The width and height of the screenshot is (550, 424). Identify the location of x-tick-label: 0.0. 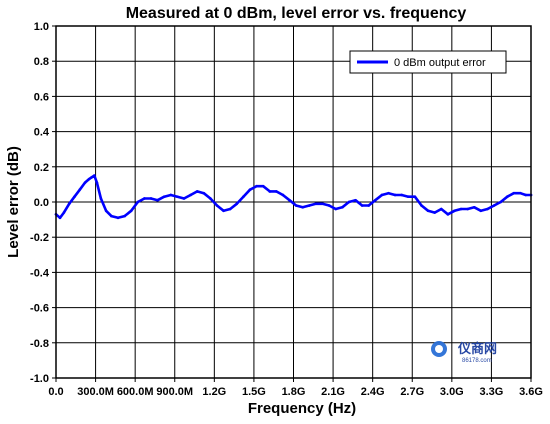
(55, 392).